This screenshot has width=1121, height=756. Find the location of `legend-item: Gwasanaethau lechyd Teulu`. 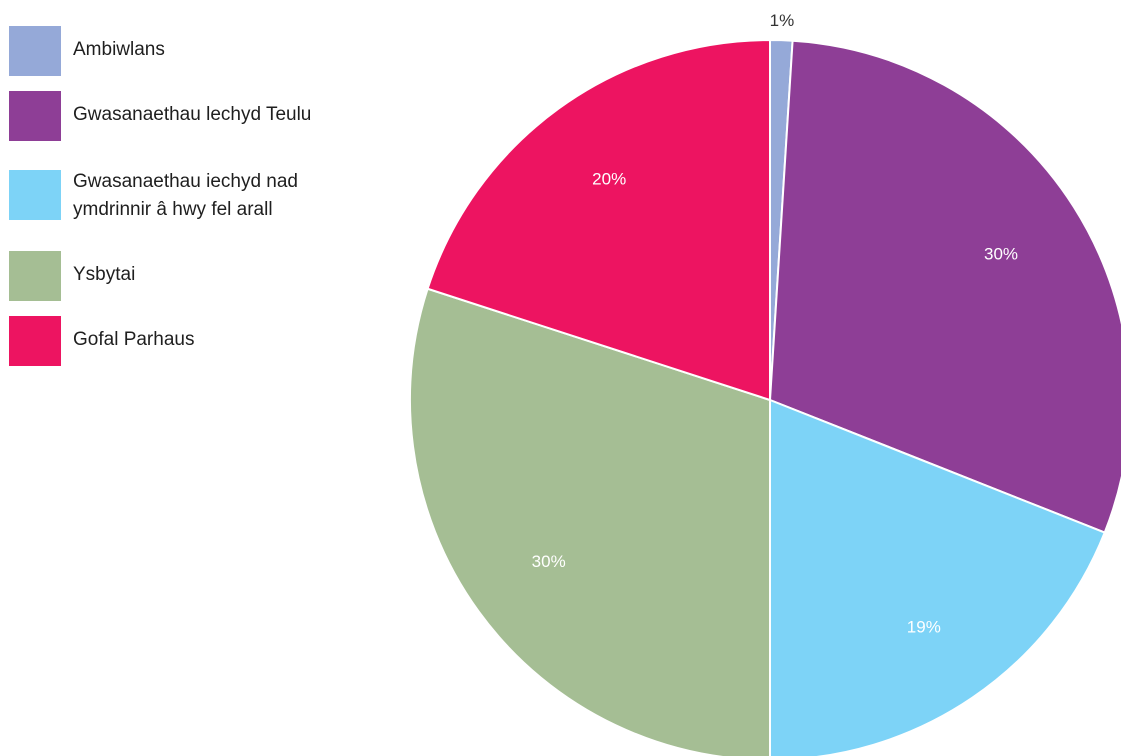

legend-item: Gwasanaethau lechyd Teulu is located at coordinates (189, 116).